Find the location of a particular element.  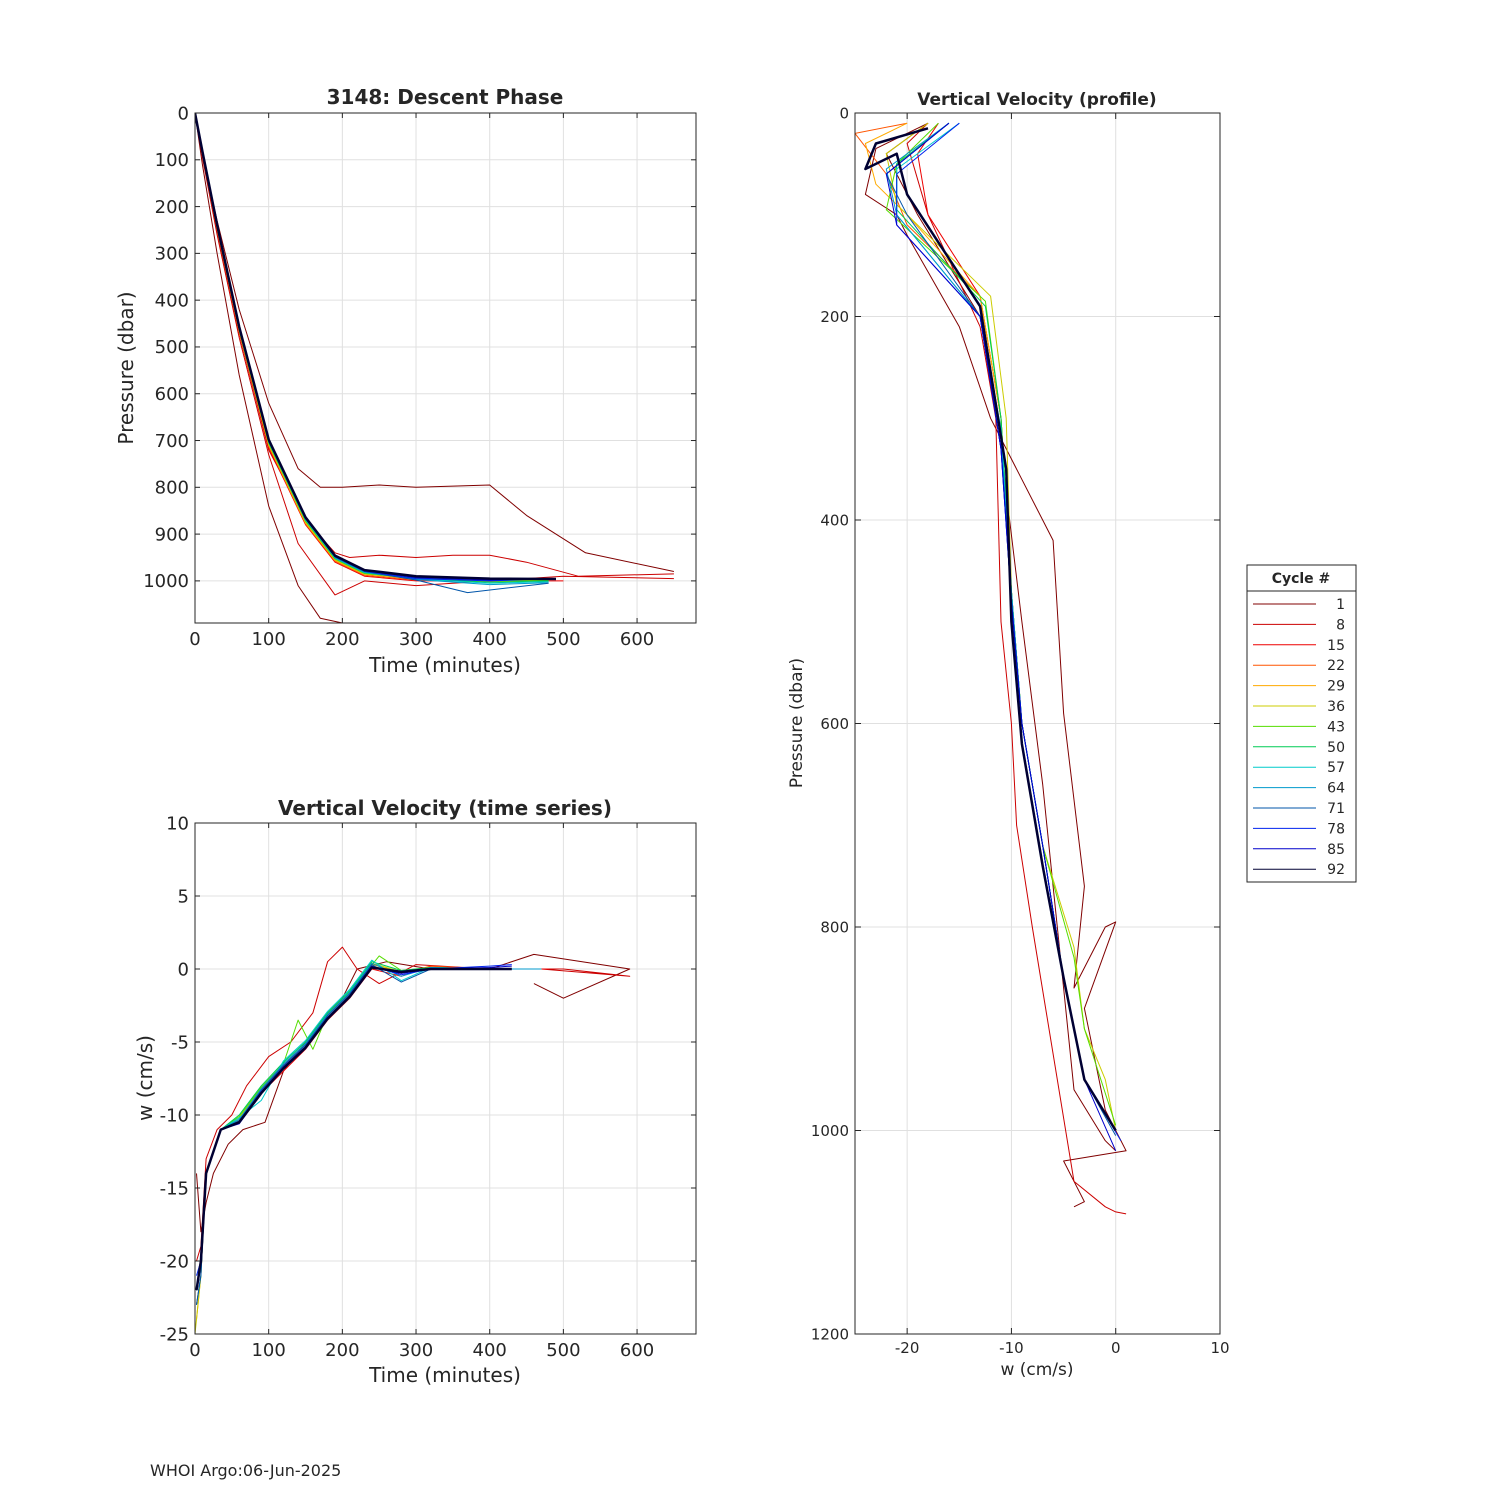

descent-lines-area is located at coordinates (435, 368).